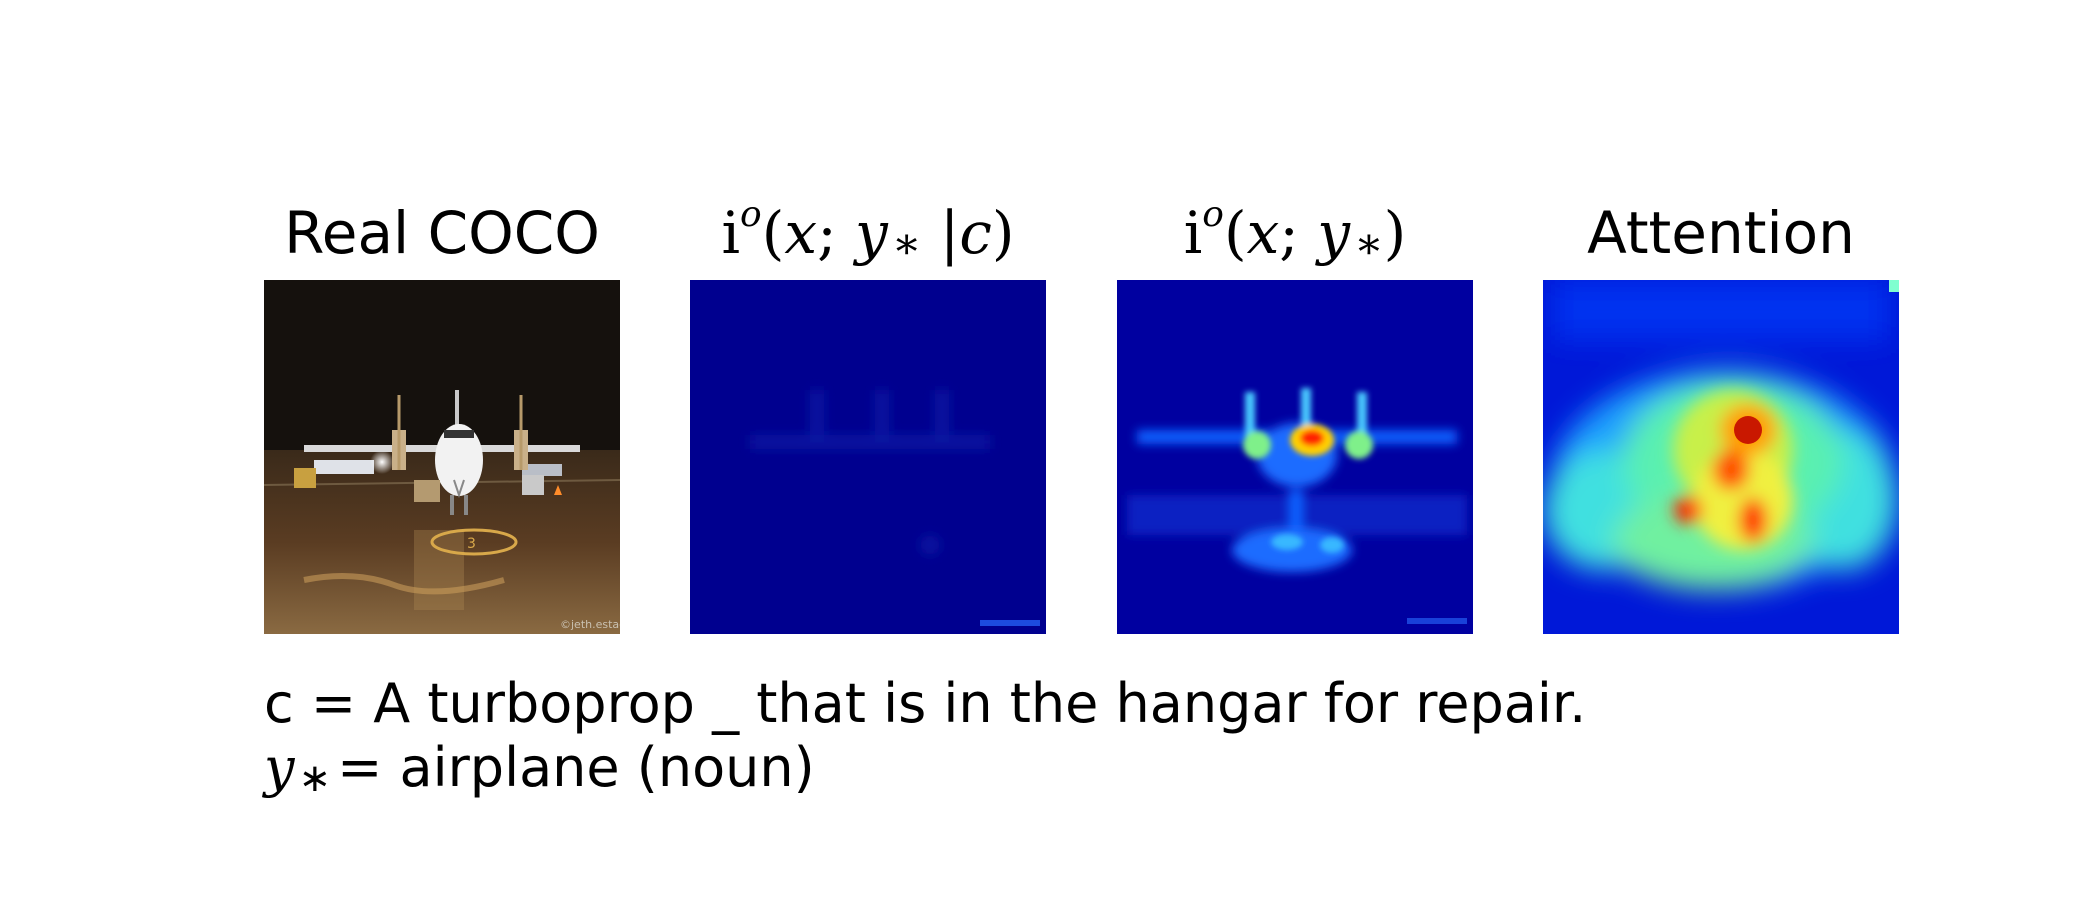 The width and height of the screenshot is (2100, 900). What do you see at coordinates (471, 544) in the screenshot?
I see `svg-text: 3` at bounding box center [471, 544].